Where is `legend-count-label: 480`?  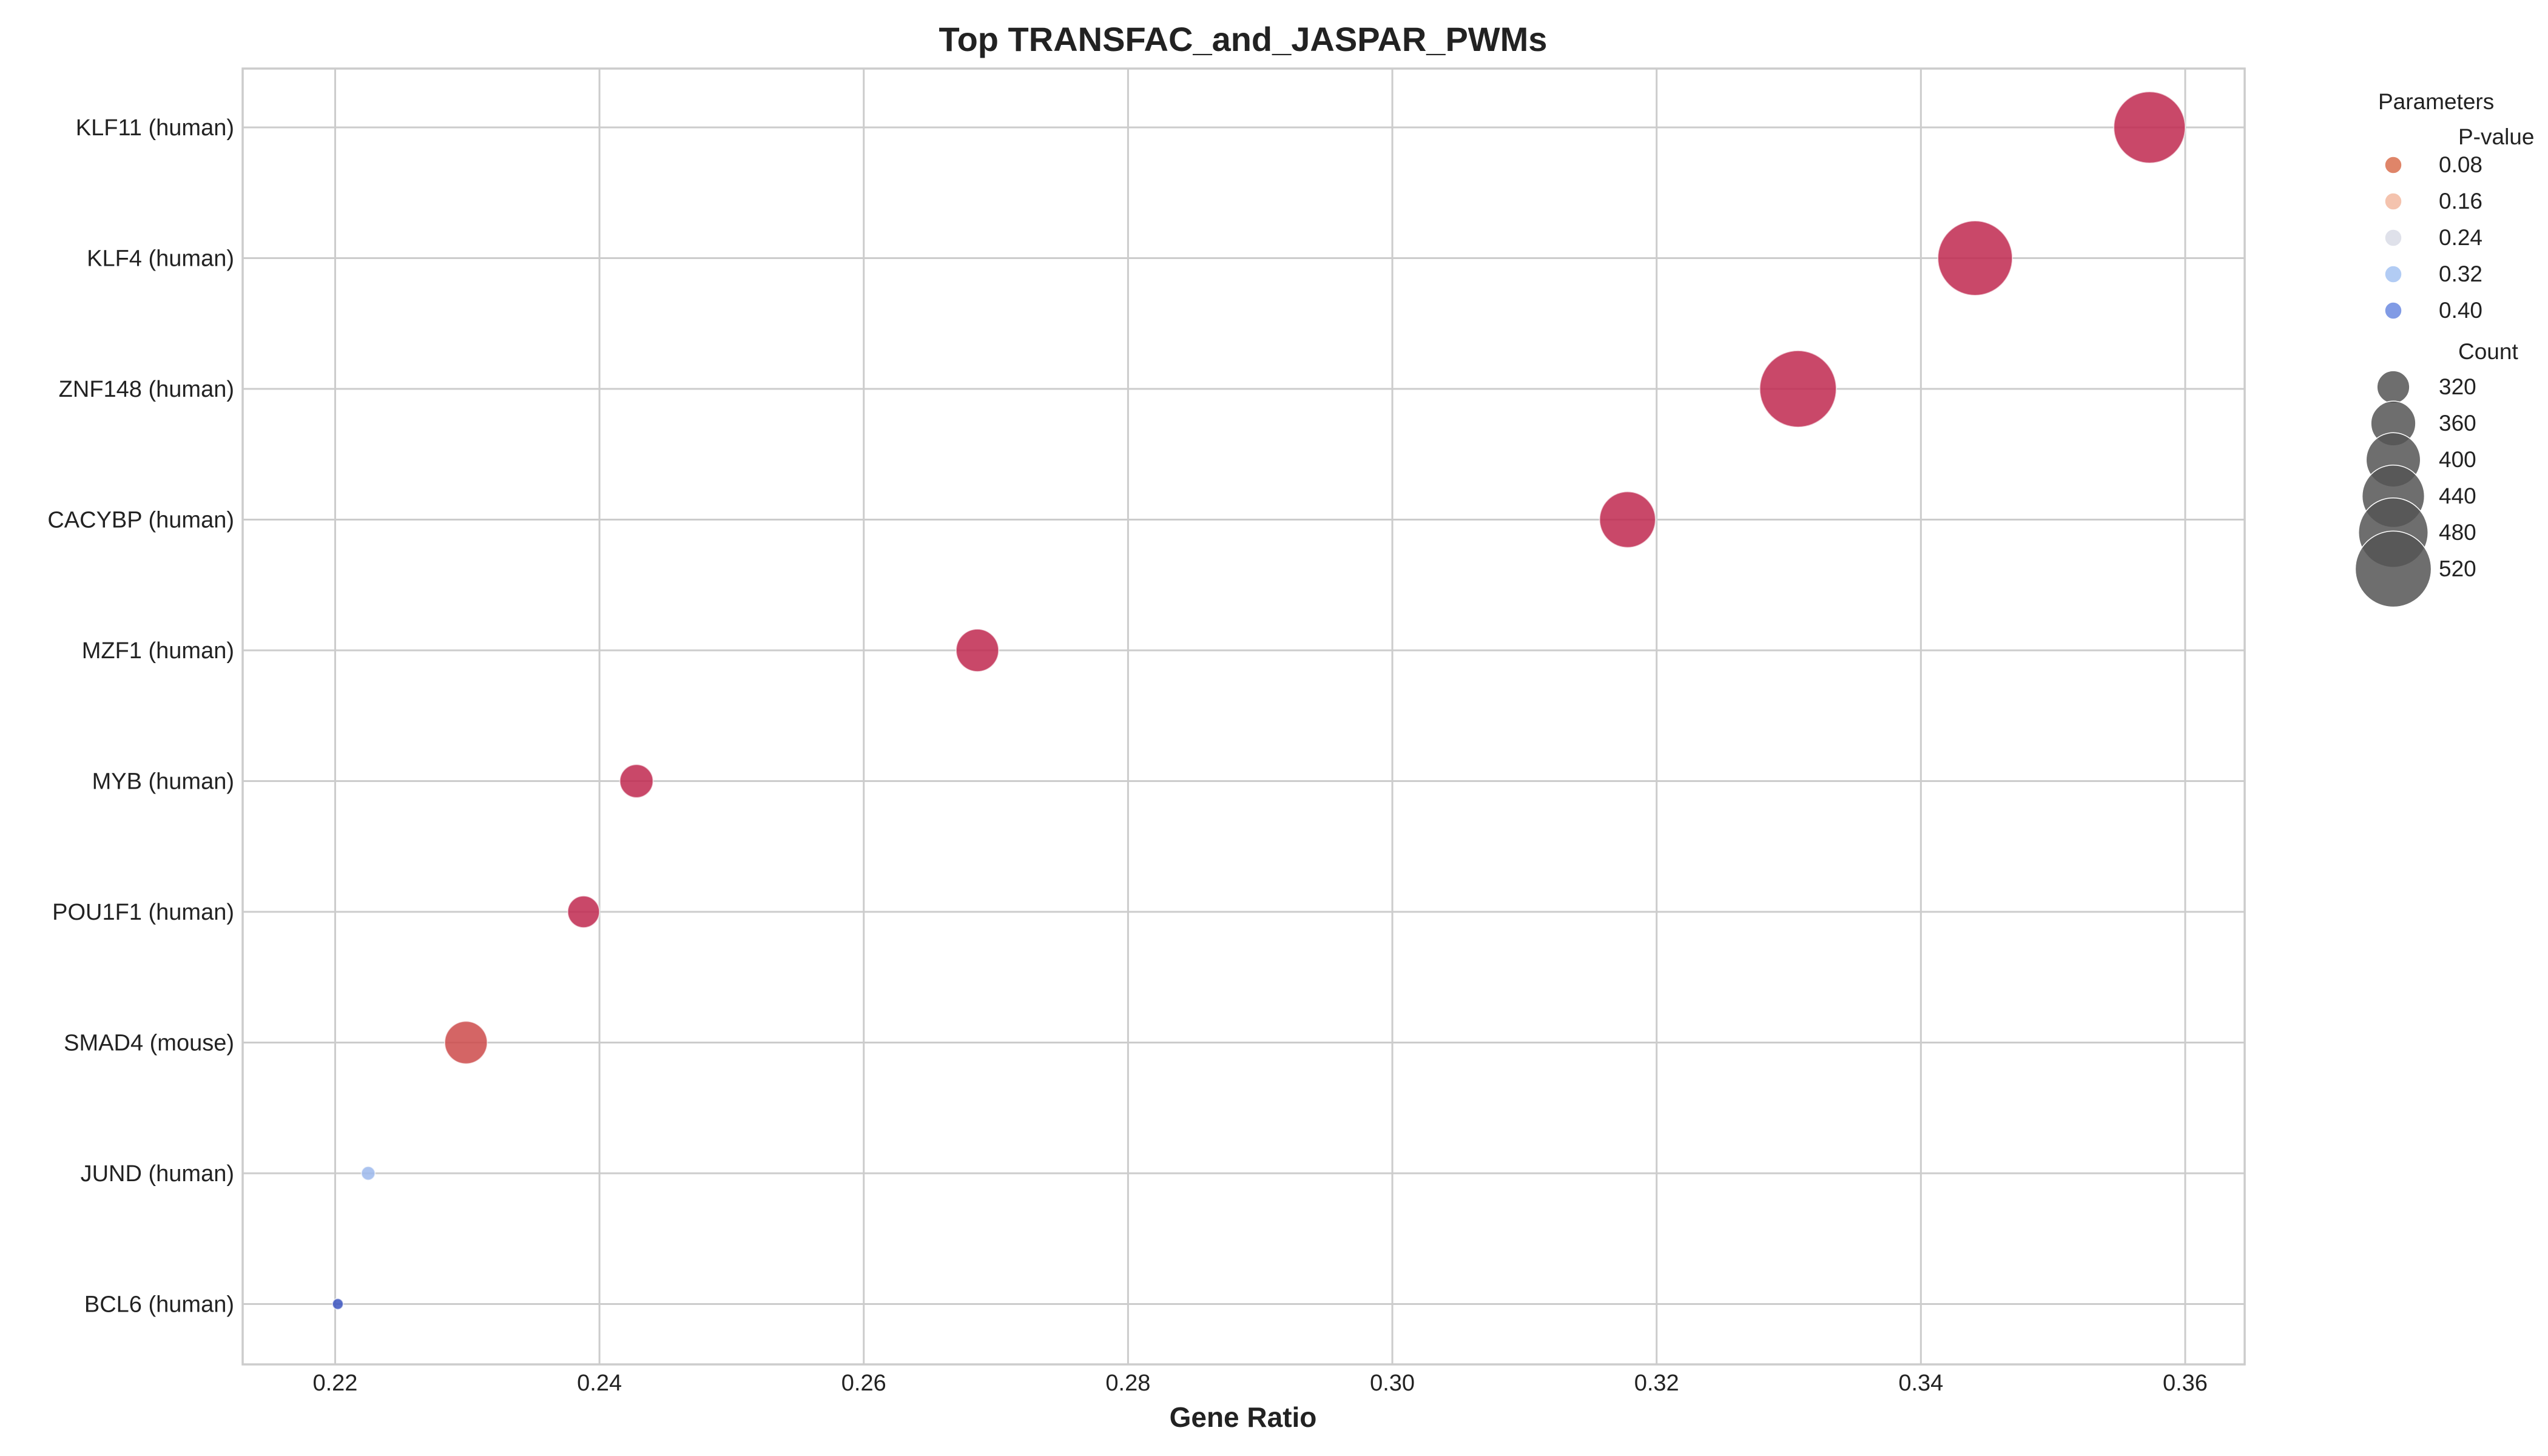 legend-count-label: 480 is located at coordinates (2457, 532).